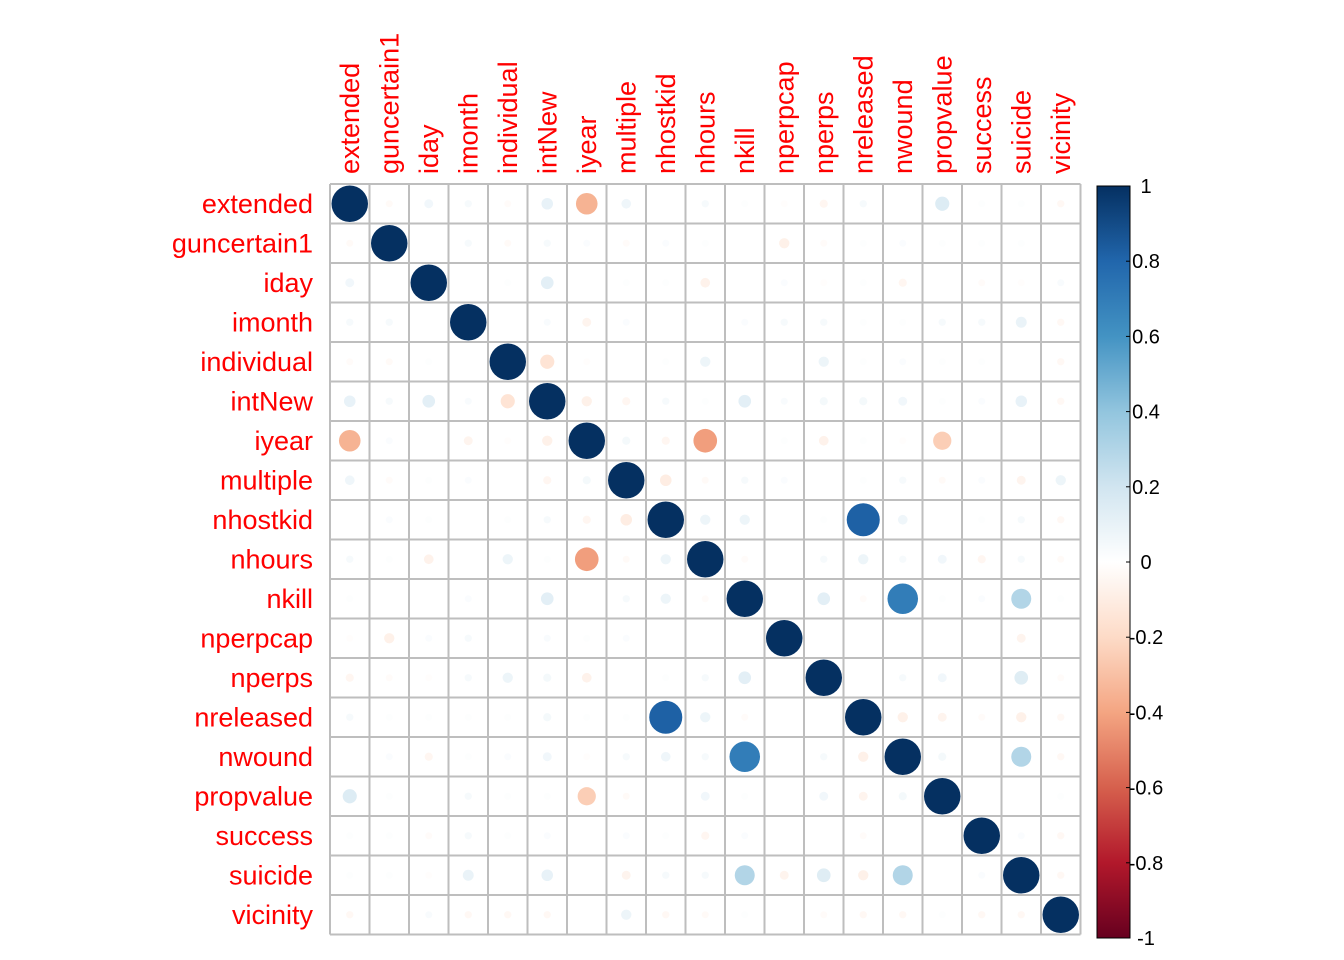 The height and width of the screenshot is (960, 1344). I want to click on corr-circle-vicinity-intNew, so click(547, 915).